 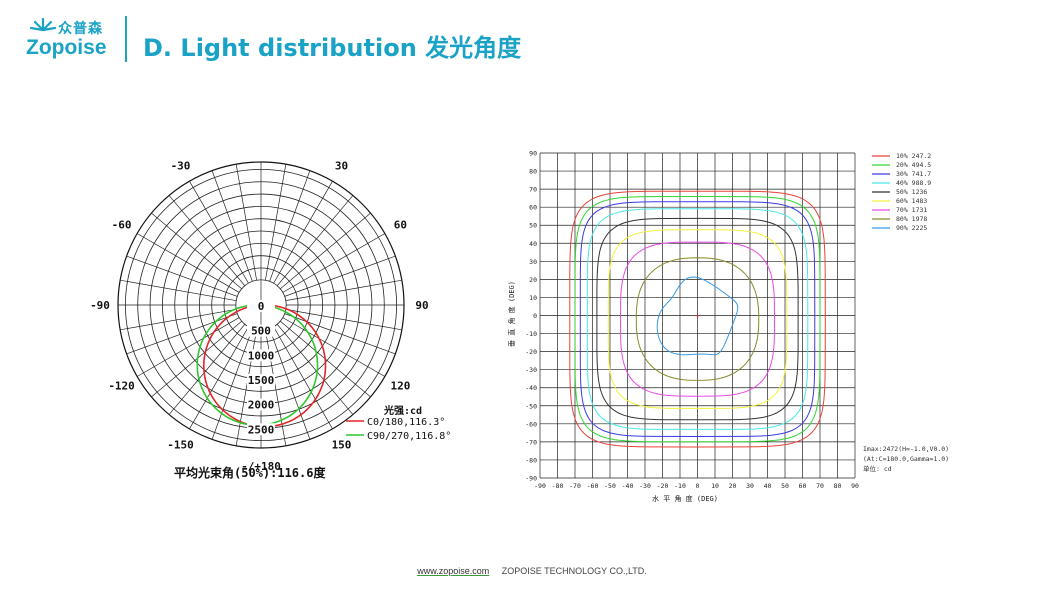 What do you see at coordinates (645, 486) in the screenshot?
I see `x-tick-label: -30` at bounding box center [645, 486].